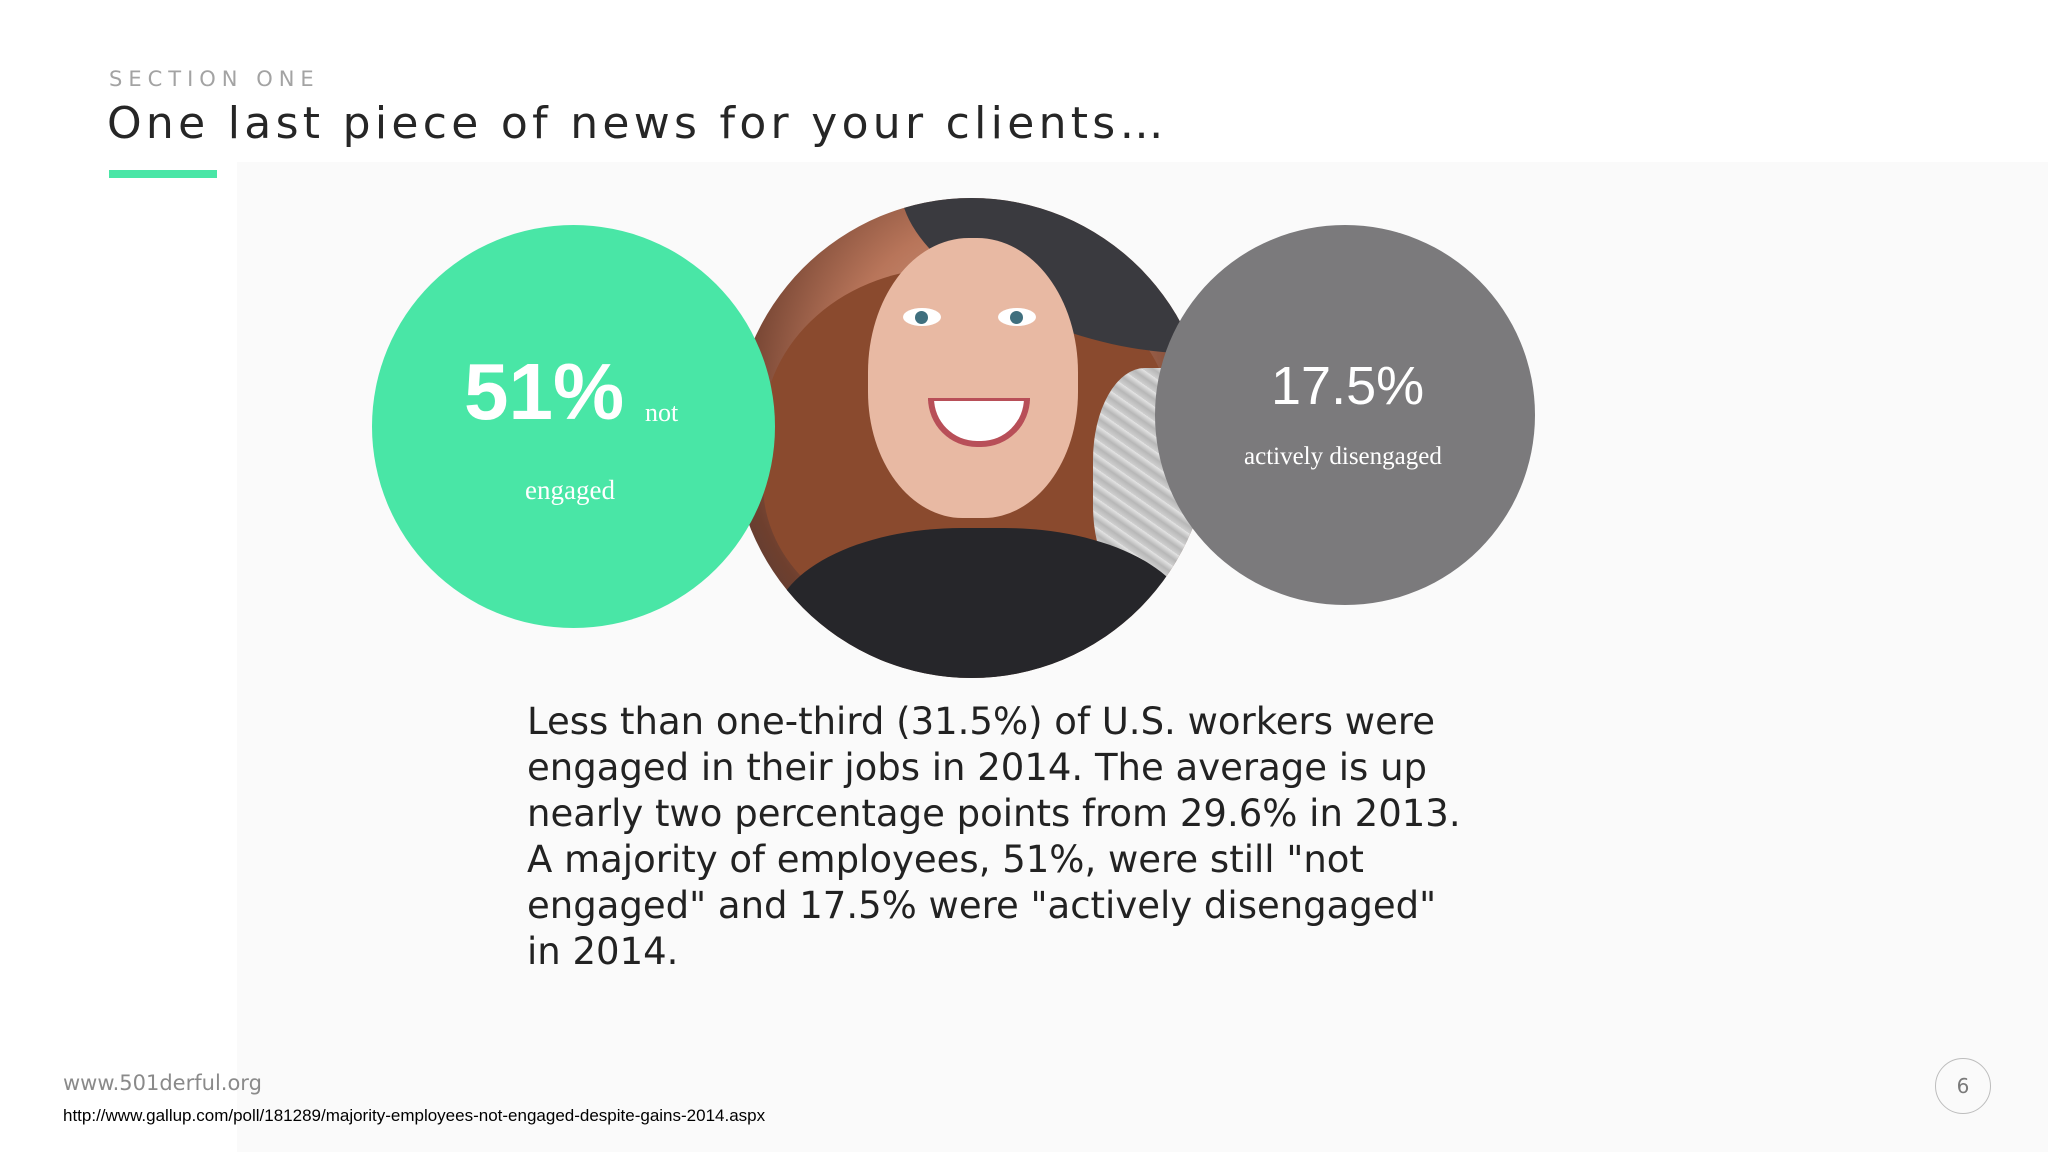 Image resolution: width=2048 pixels, height=1152 pixels. I want to click on photo-right-eye, so click(1017, 317).